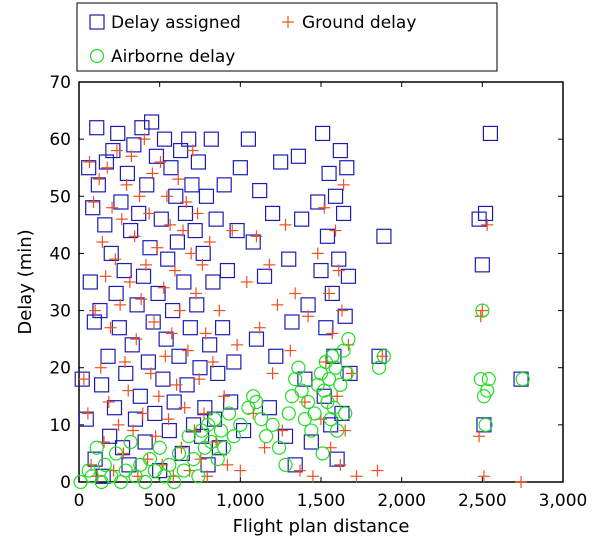 The width and height of the screenshot is (603, 542). Describe the element at coordinates (482, 501) in the screenshot. I see `x-tick-label: 2,500` at that location.